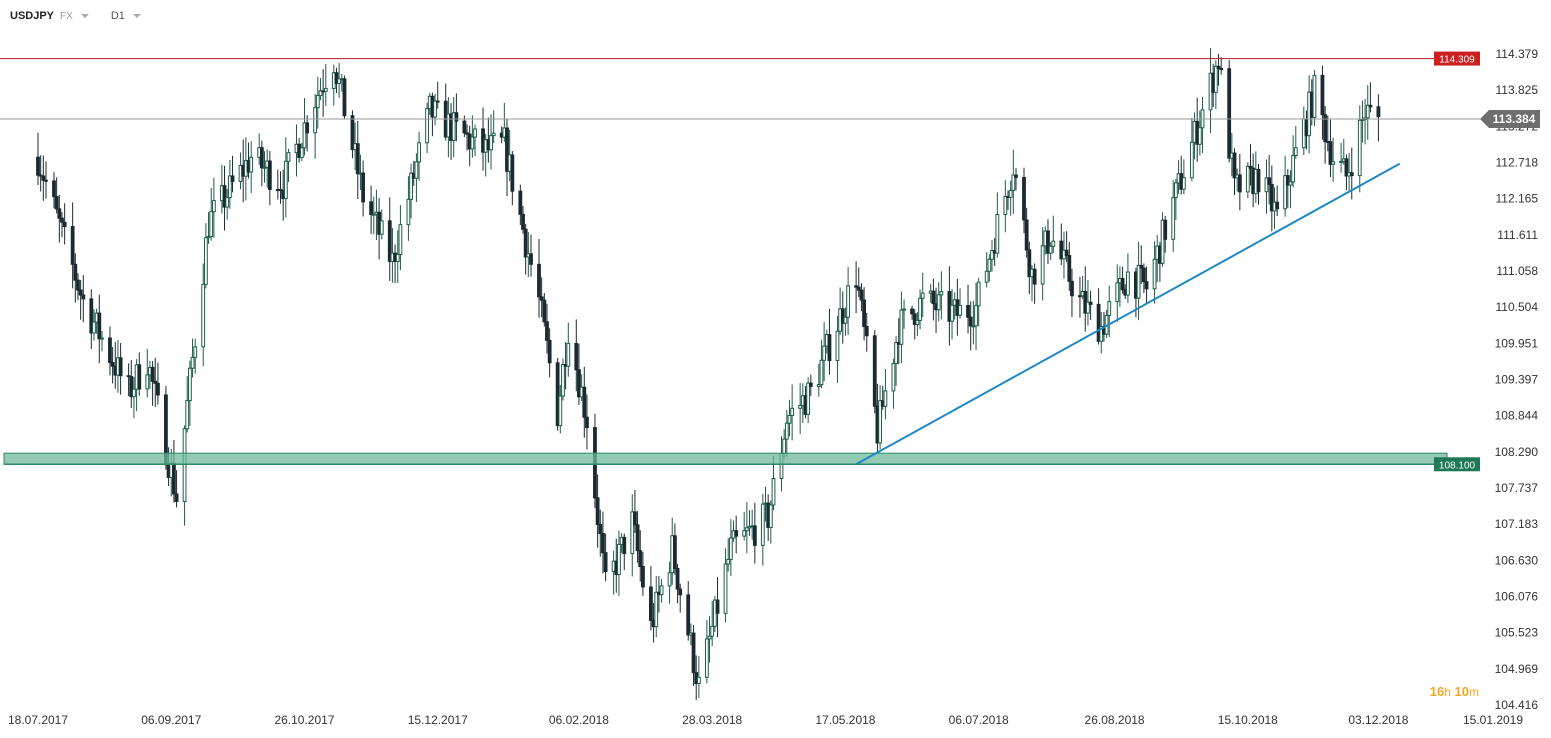  I want to click on y-tick-label: 114.379, so click(1517, 54).